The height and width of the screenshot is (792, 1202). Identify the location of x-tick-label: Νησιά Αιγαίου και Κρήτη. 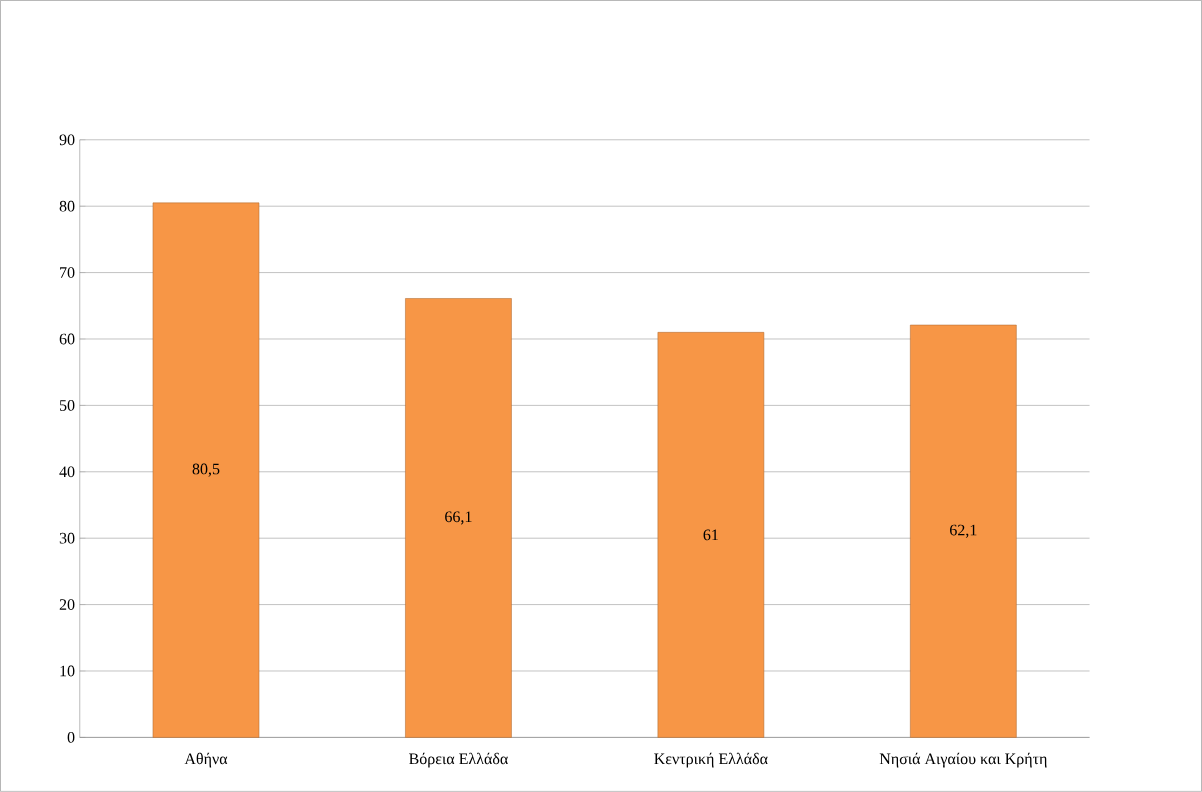
(963, 760).